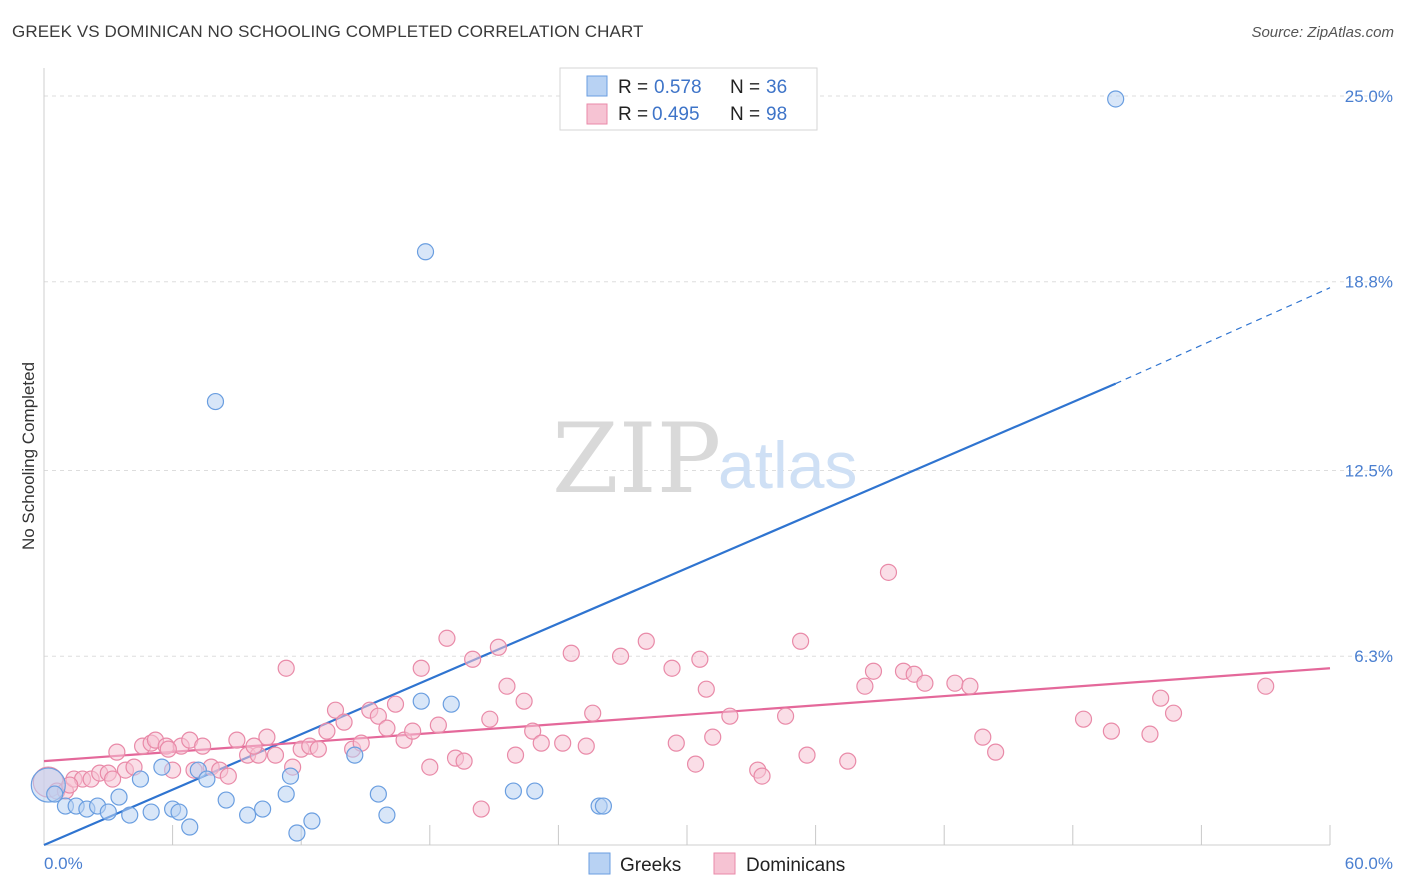 The image size is (1406, 892). I want to click on bottom-legend: Greeks Dominicans, so click(716, 864).